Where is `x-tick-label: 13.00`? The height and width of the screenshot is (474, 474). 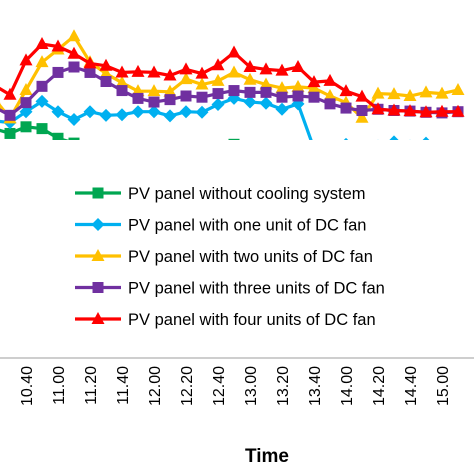
x-tick-label: 13.00 is located at coordinates (251, 386).